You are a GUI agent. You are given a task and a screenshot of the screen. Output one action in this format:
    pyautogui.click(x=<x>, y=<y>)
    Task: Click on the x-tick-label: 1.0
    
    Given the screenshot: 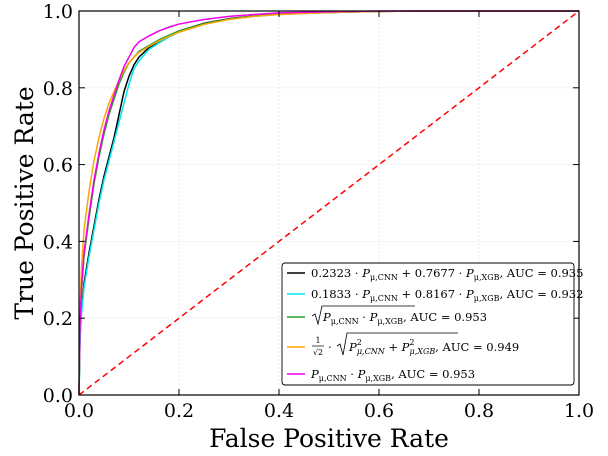 What is the action you would take?
    pyautogui.click(x=579, y=411)
    